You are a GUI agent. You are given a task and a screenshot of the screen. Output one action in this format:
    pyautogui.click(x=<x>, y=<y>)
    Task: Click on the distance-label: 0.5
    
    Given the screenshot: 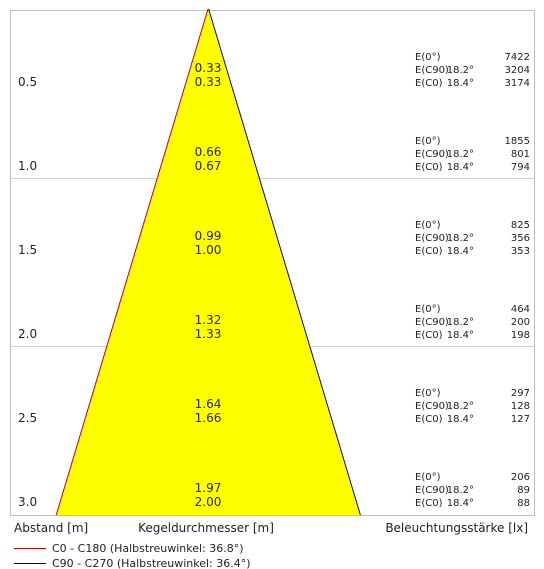 What is the action you would take?
    pyautogui.click(x=27, y=82)
    